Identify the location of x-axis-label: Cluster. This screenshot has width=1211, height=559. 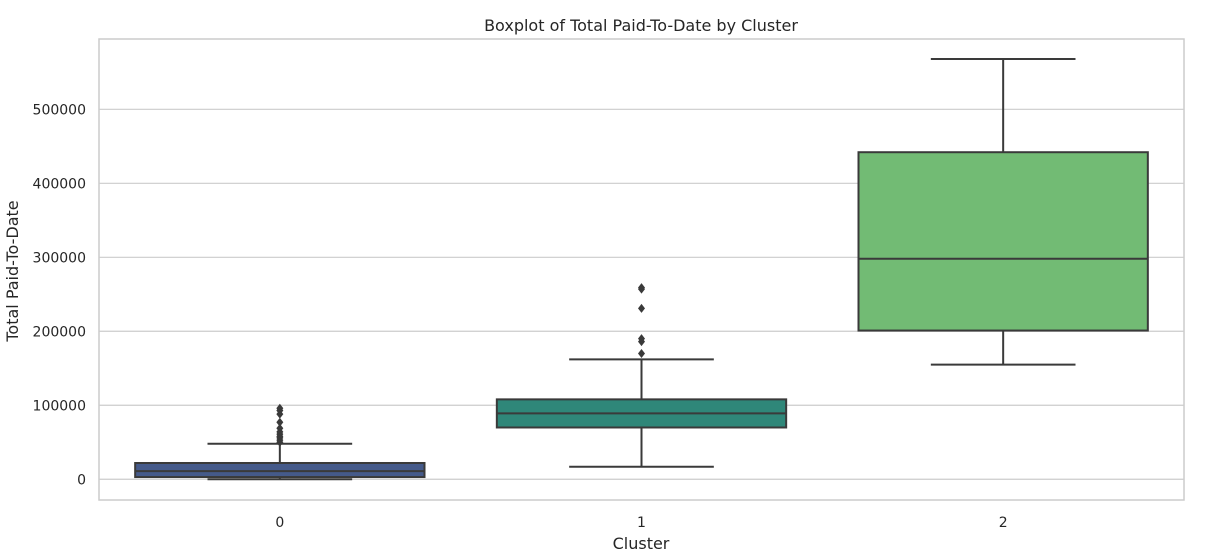
(641, 543).